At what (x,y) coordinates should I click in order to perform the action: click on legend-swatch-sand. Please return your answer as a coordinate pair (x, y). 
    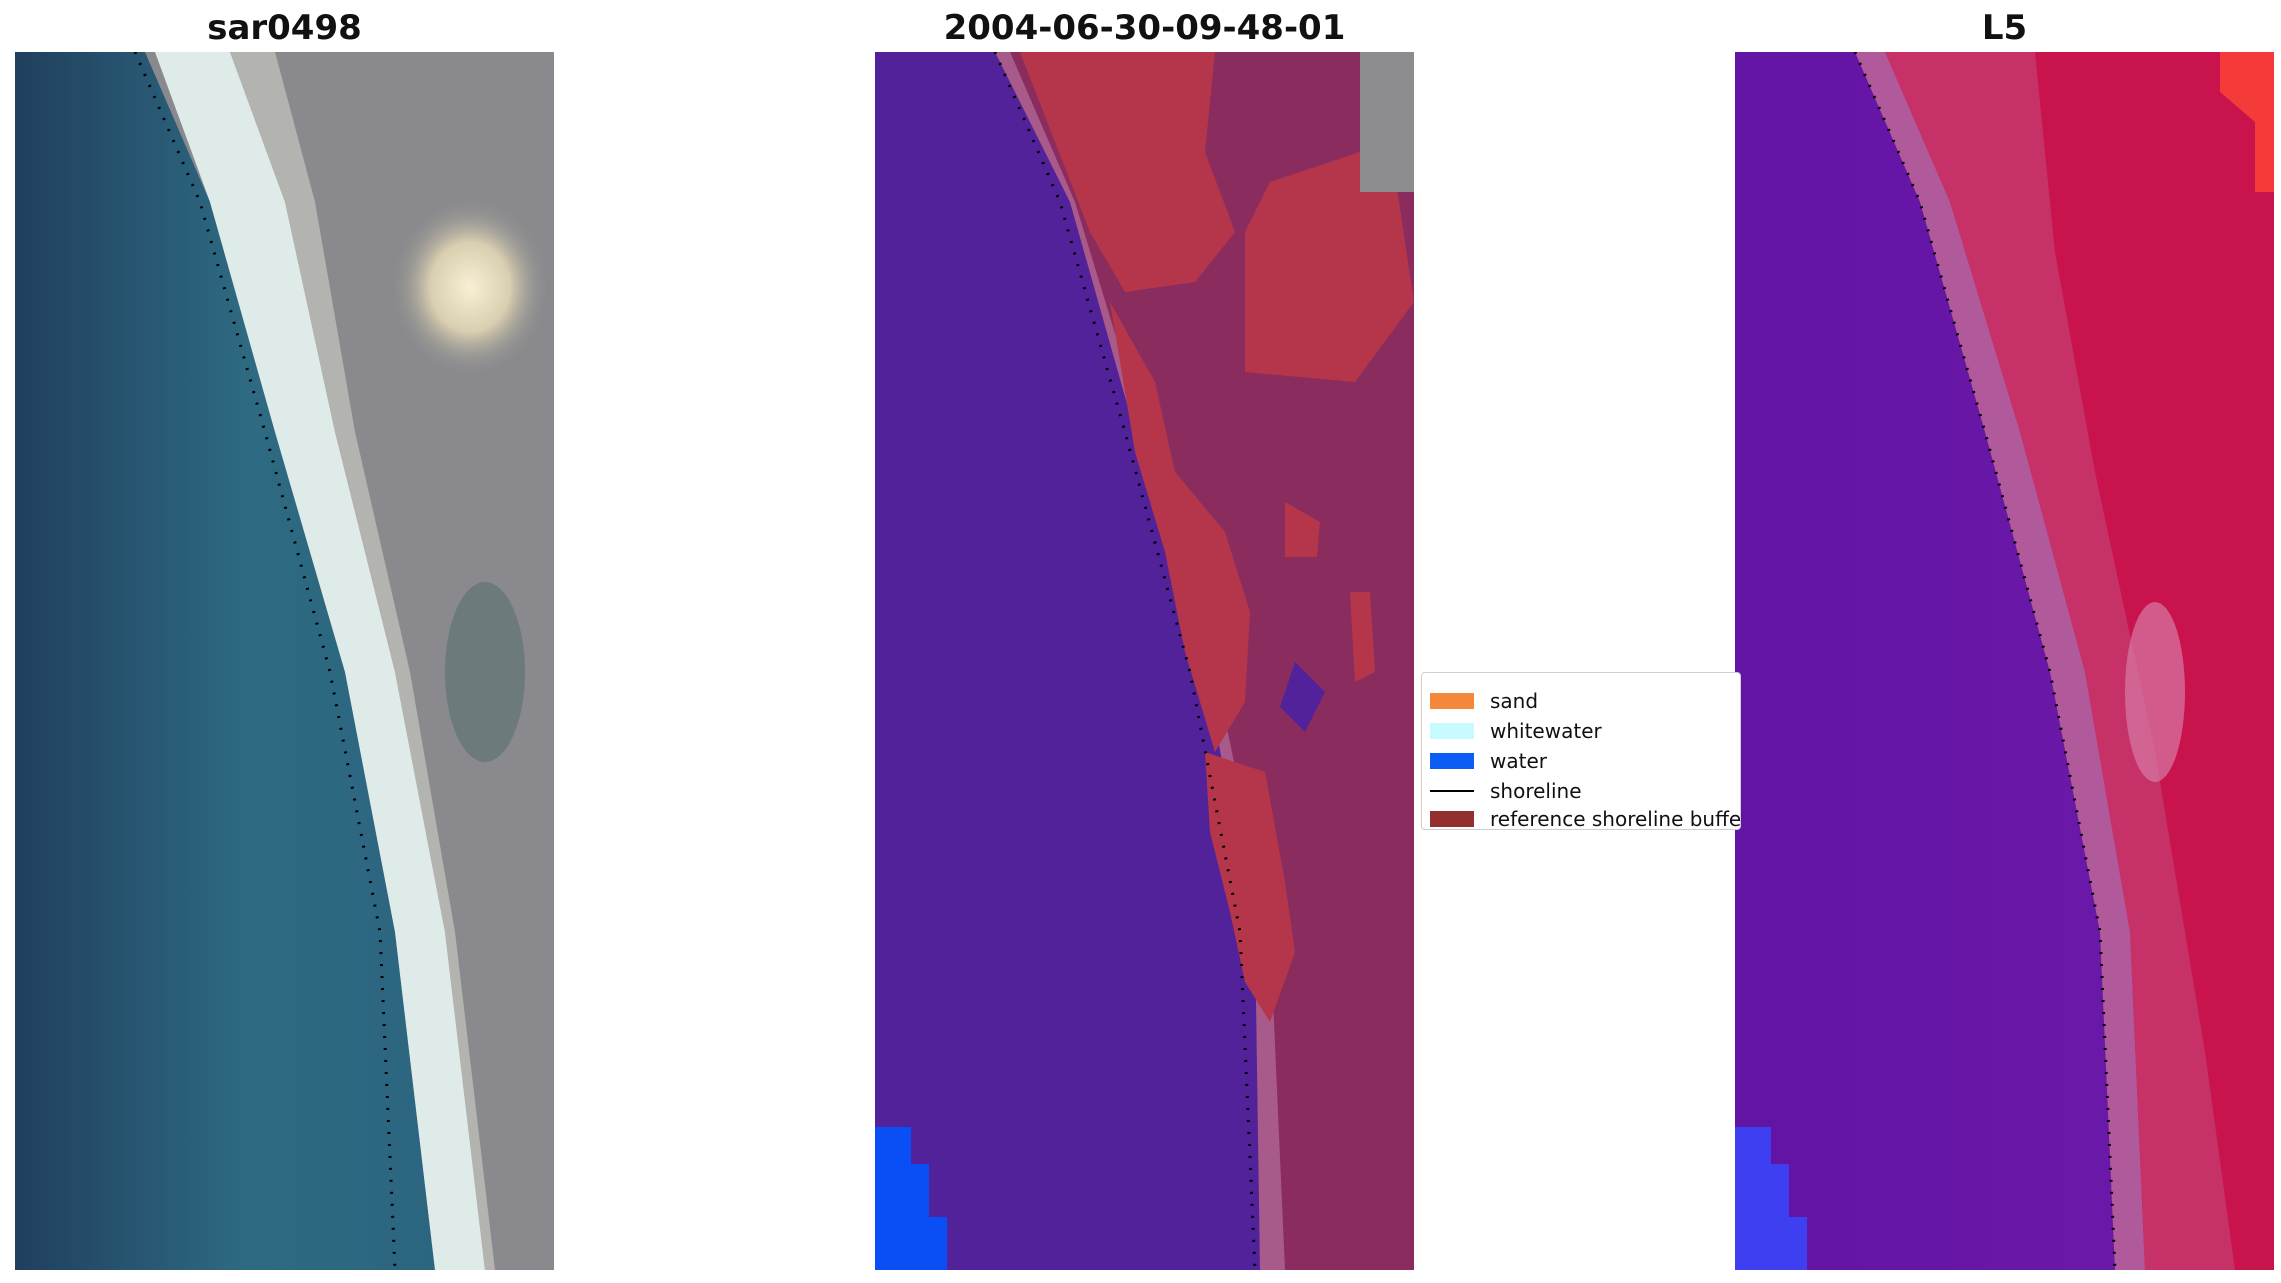
    Looking at the image, I should click on (1452, 701).